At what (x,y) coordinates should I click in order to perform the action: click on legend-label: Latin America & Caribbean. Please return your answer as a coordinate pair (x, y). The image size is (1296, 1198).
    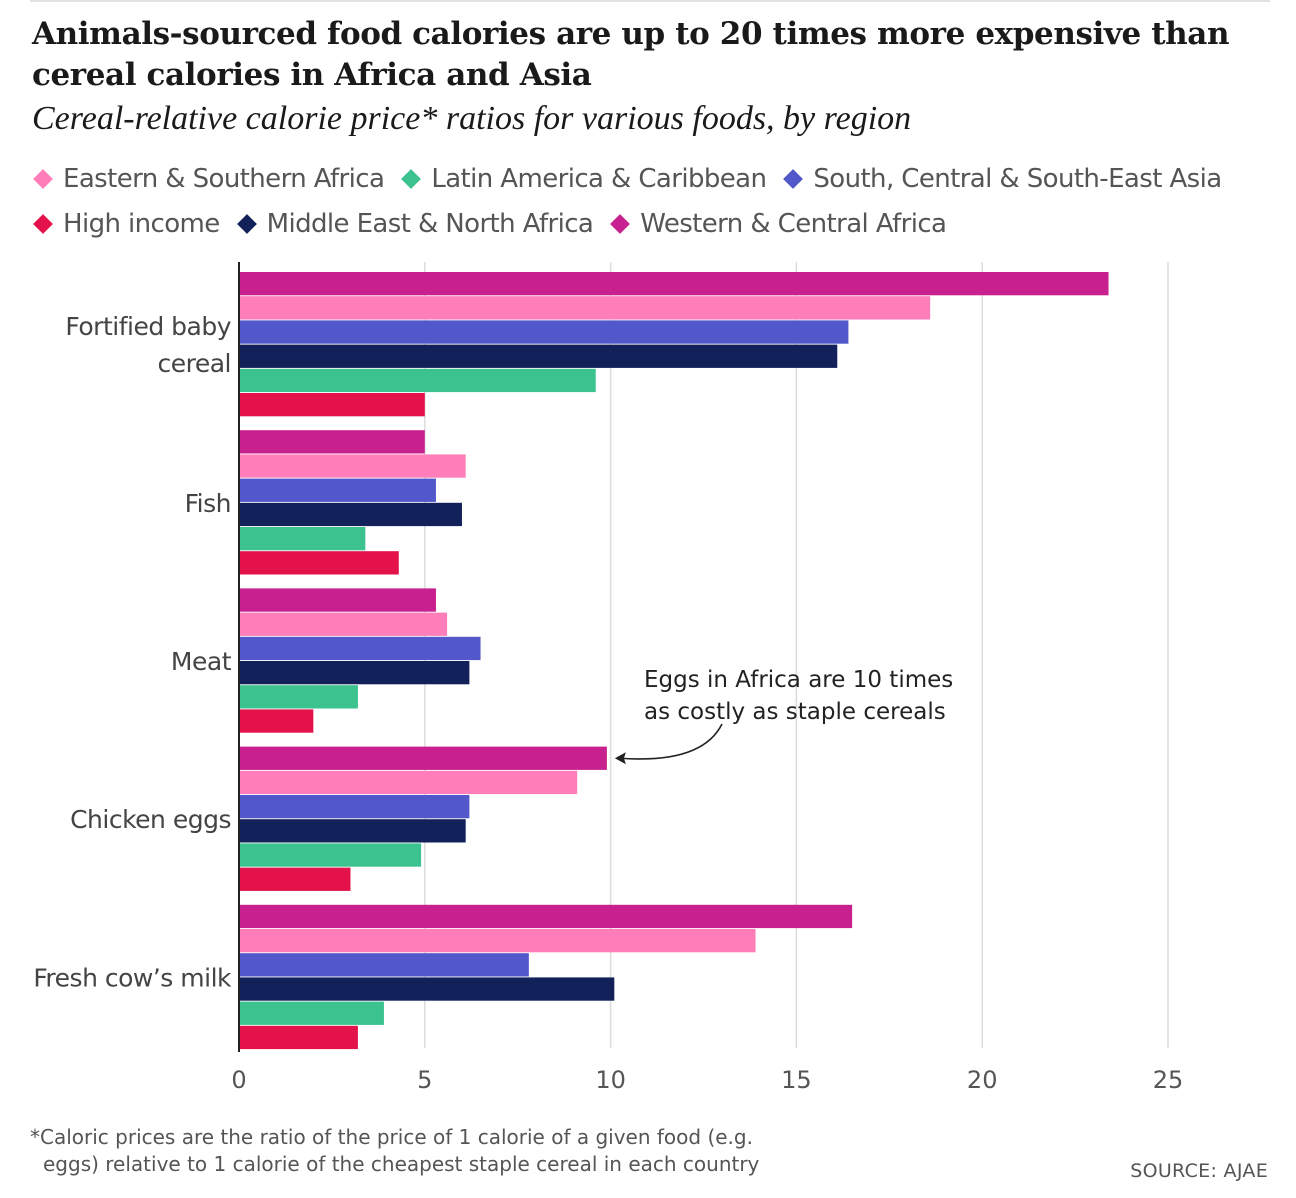
    Looking at the image, I should click on (599, 178).